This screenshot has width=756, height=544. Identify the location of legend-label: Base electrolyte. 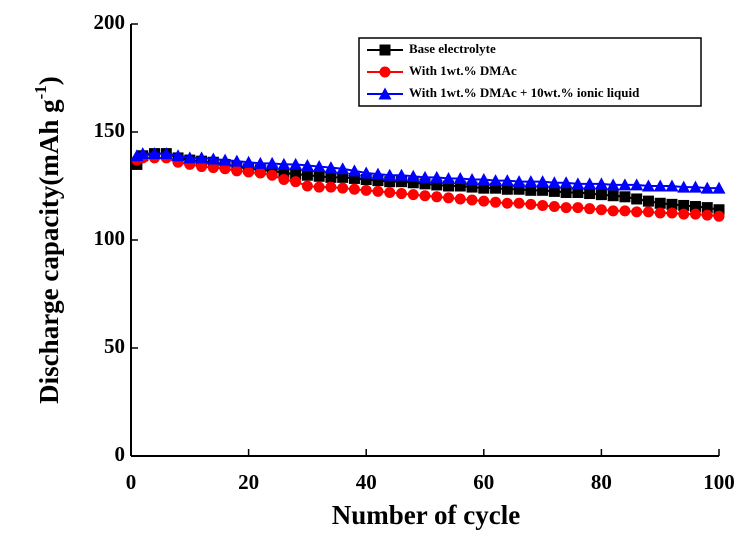
(452, 48).